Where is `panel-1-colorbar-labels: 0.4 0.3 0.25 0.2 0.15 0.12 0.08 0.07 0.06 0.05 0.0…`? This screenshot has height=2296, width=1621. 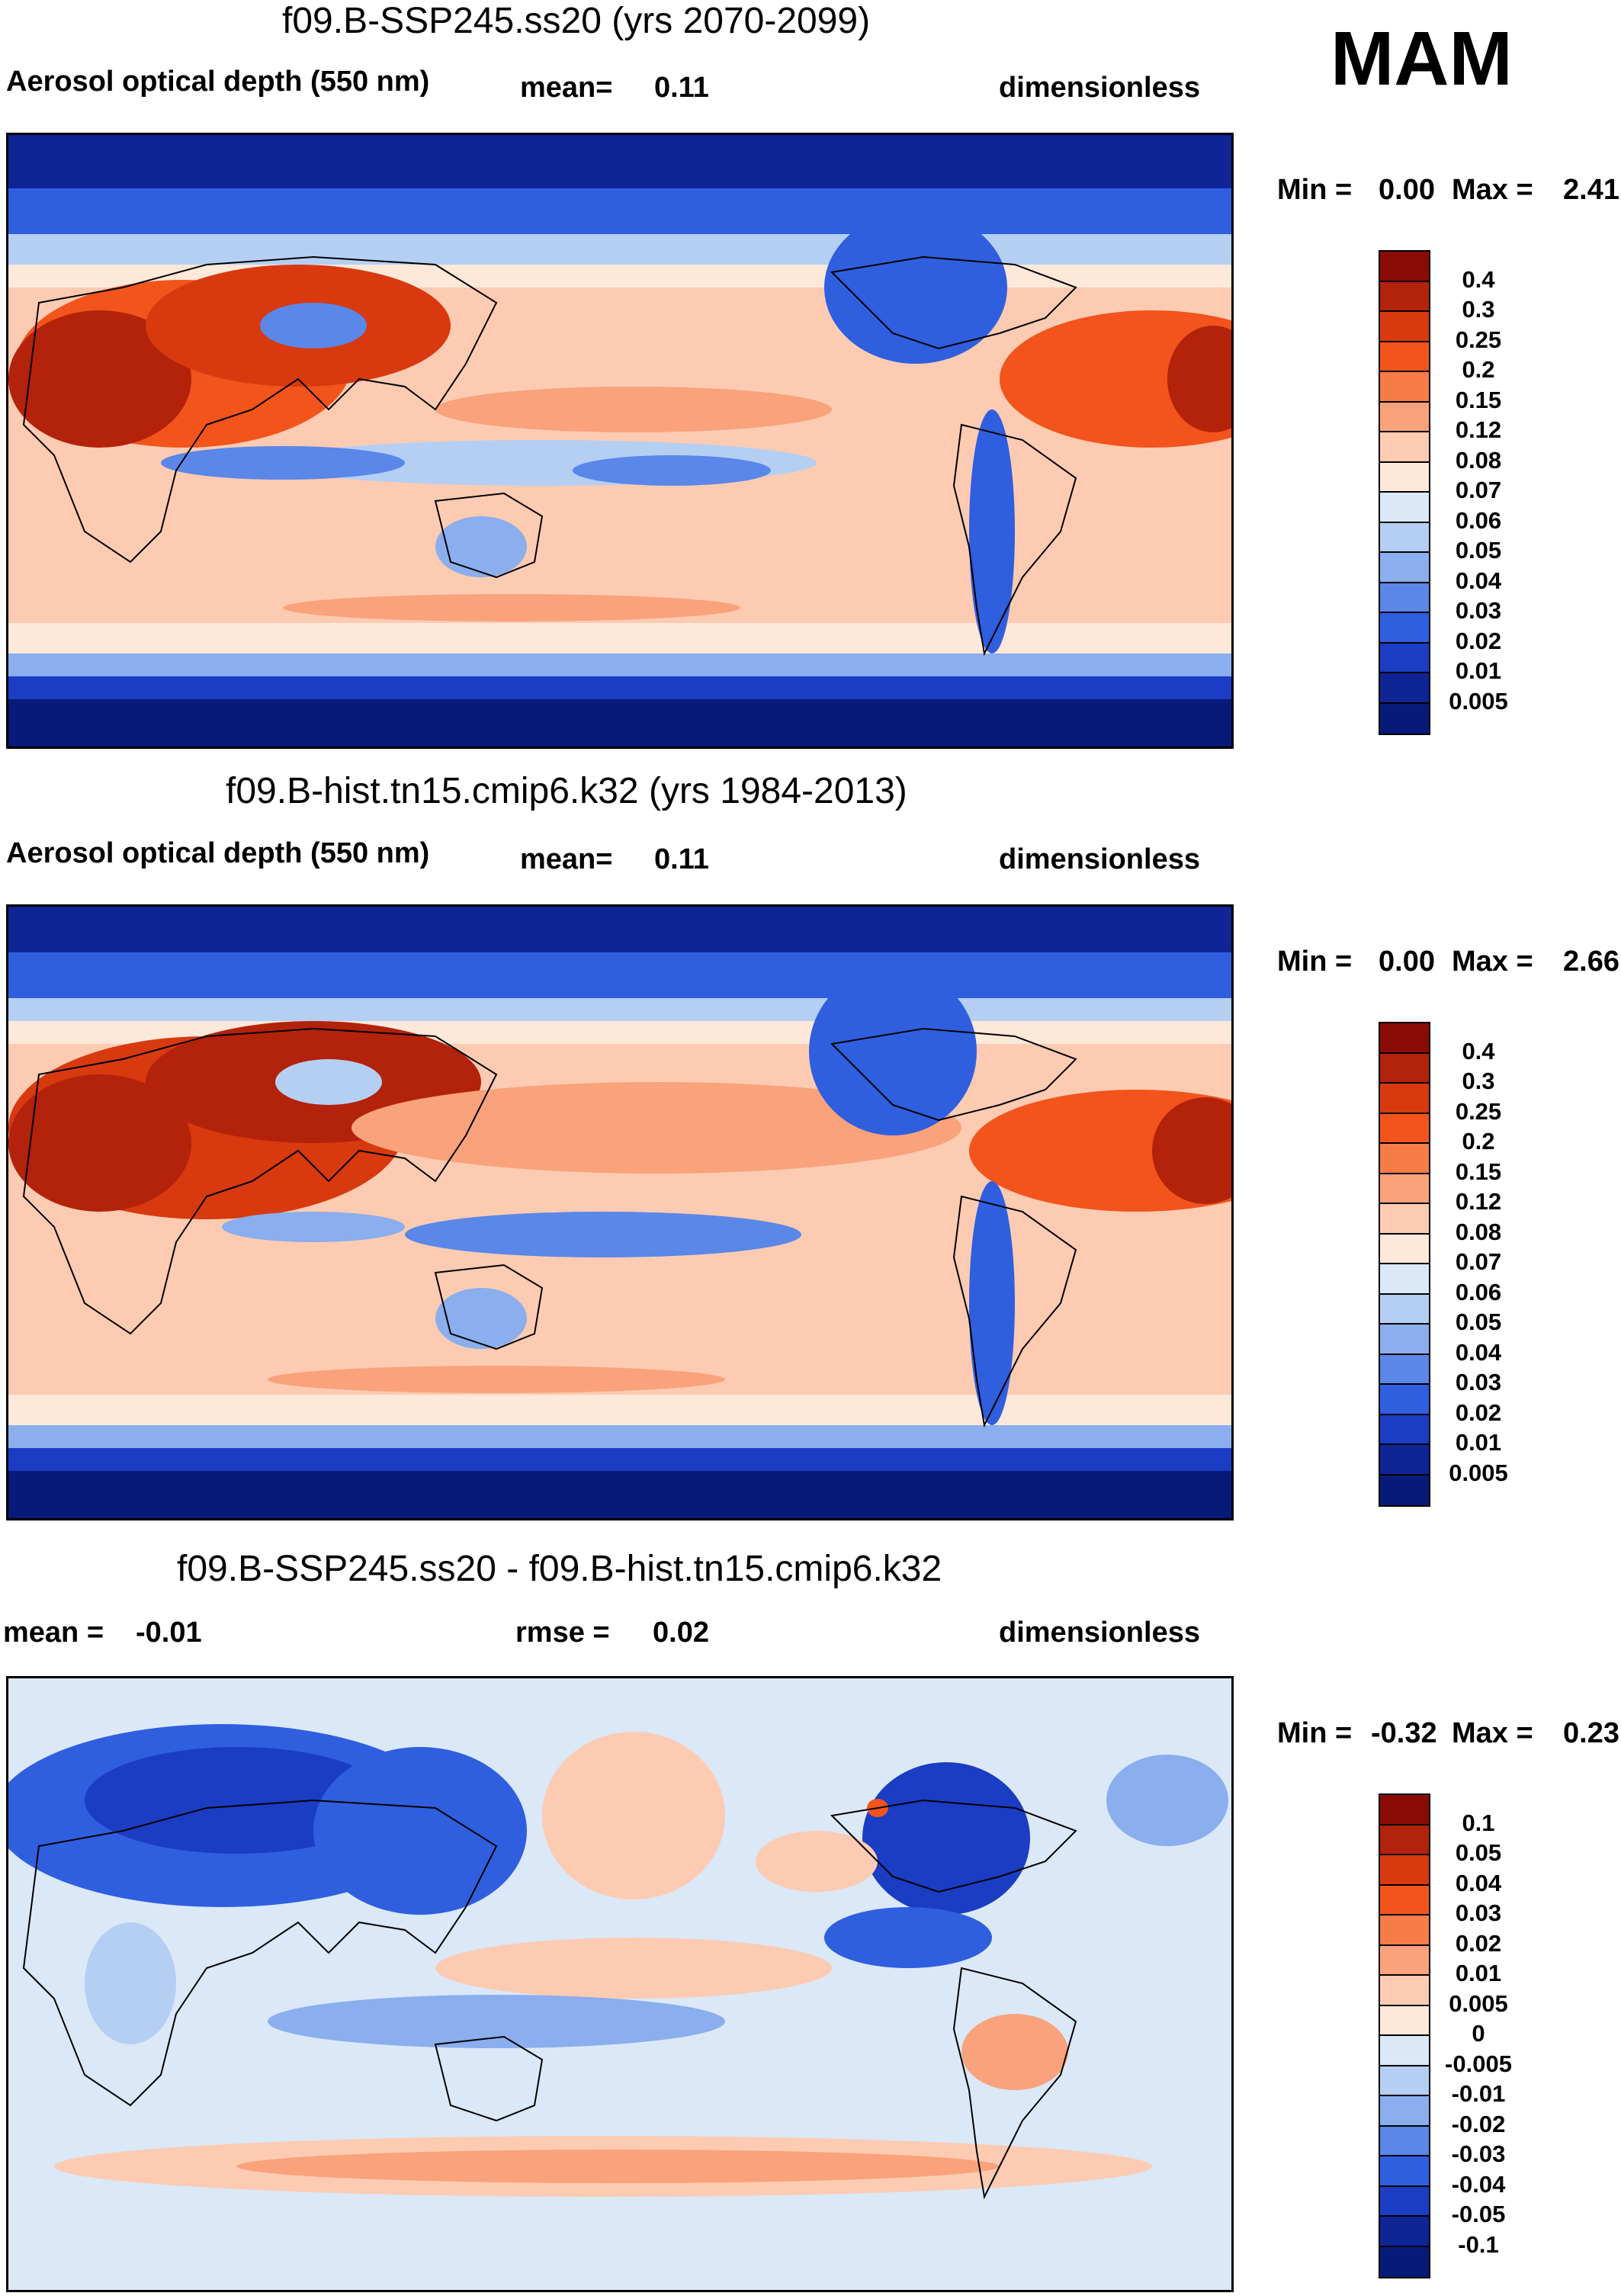
panel-1-colorbar-labels: 0.4 0.3 0.25 0.2 0.15 0.12 0.08 0.07 0.06 0.05 0.0… is located at coordinates (1478, 491).